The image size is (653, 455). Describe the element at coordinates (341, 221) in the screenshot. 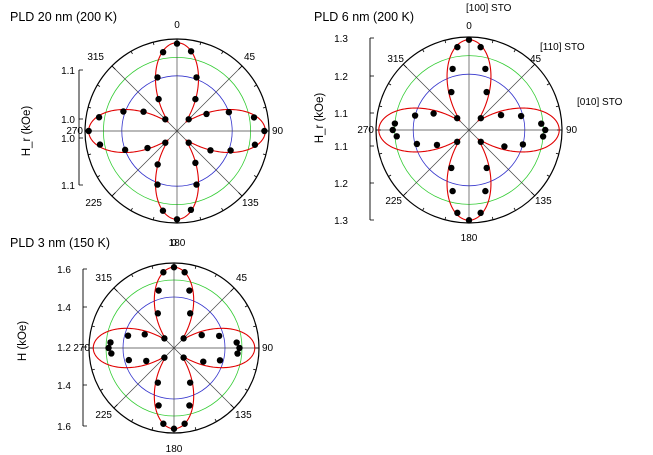

I see `polar-plot-2-radial-tick-label-5: 1.3` at that location.